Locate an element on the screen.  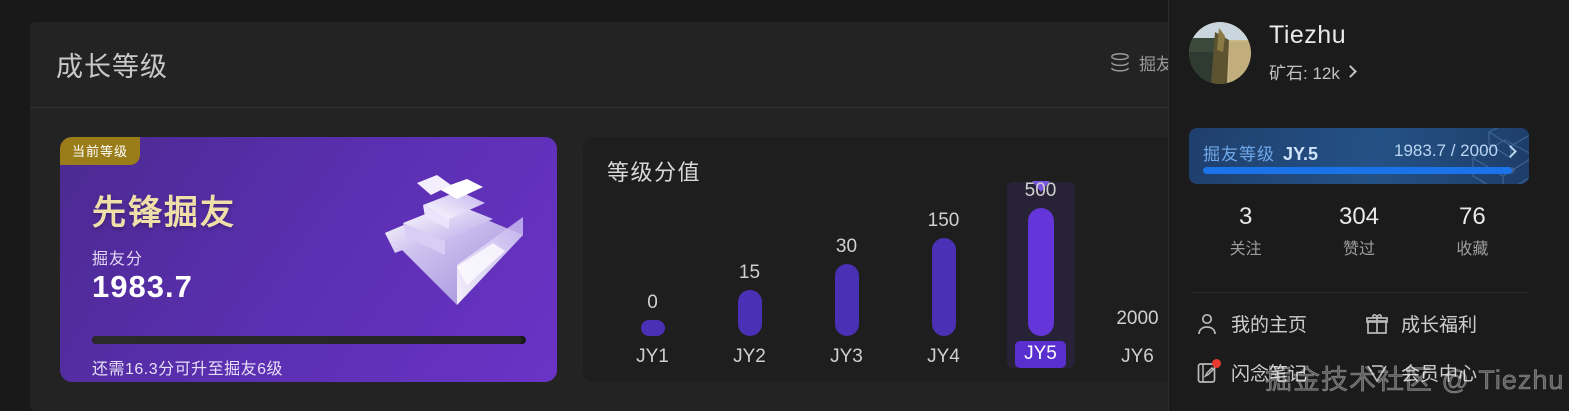
menu-item-person: 我的主页 is located at coordinates (1280, 323).